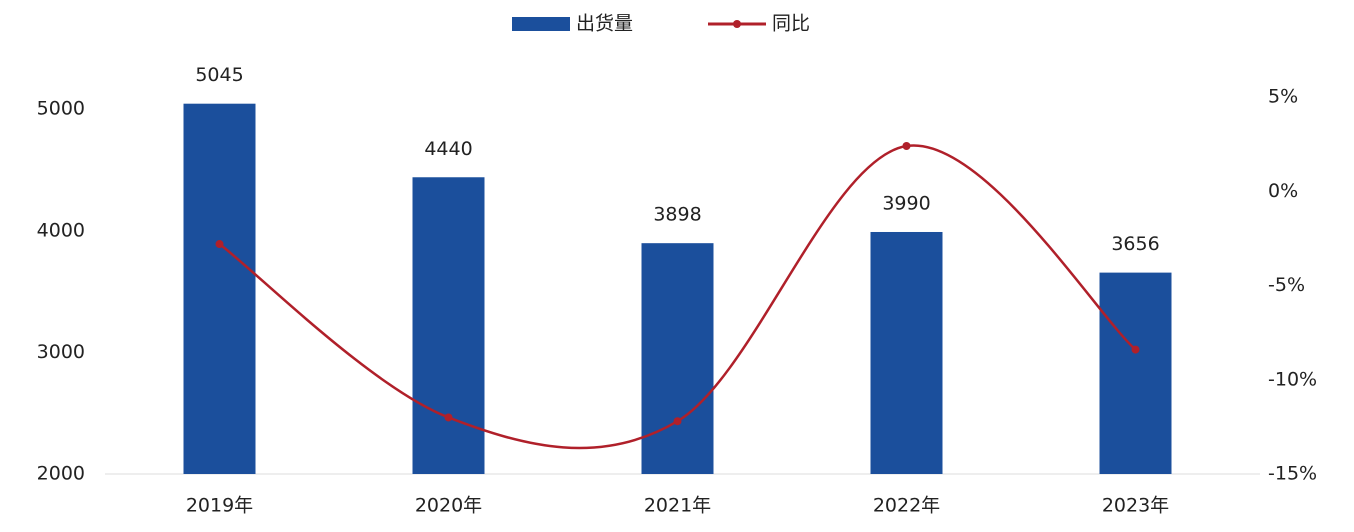 This screenshot has height=532, width=1354. Describe the element at coordinates (1135, 244) in the screenshot. I see `data-label: 3656` at that location.